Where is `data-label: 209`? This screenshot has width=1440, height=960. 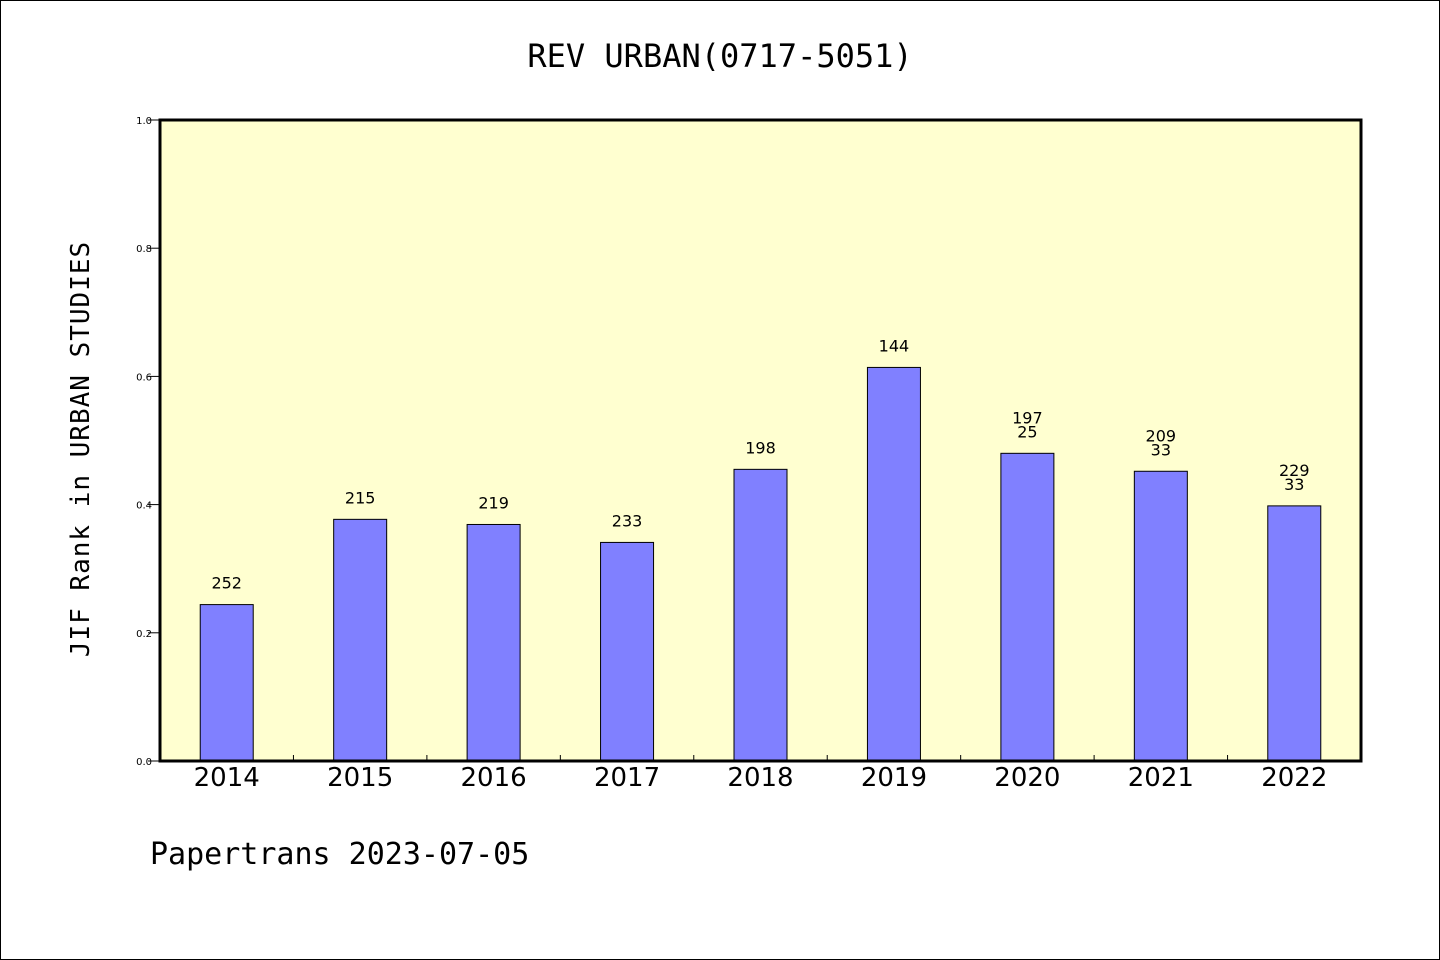
data-label: 209 is located at coordinates (1161, 435).